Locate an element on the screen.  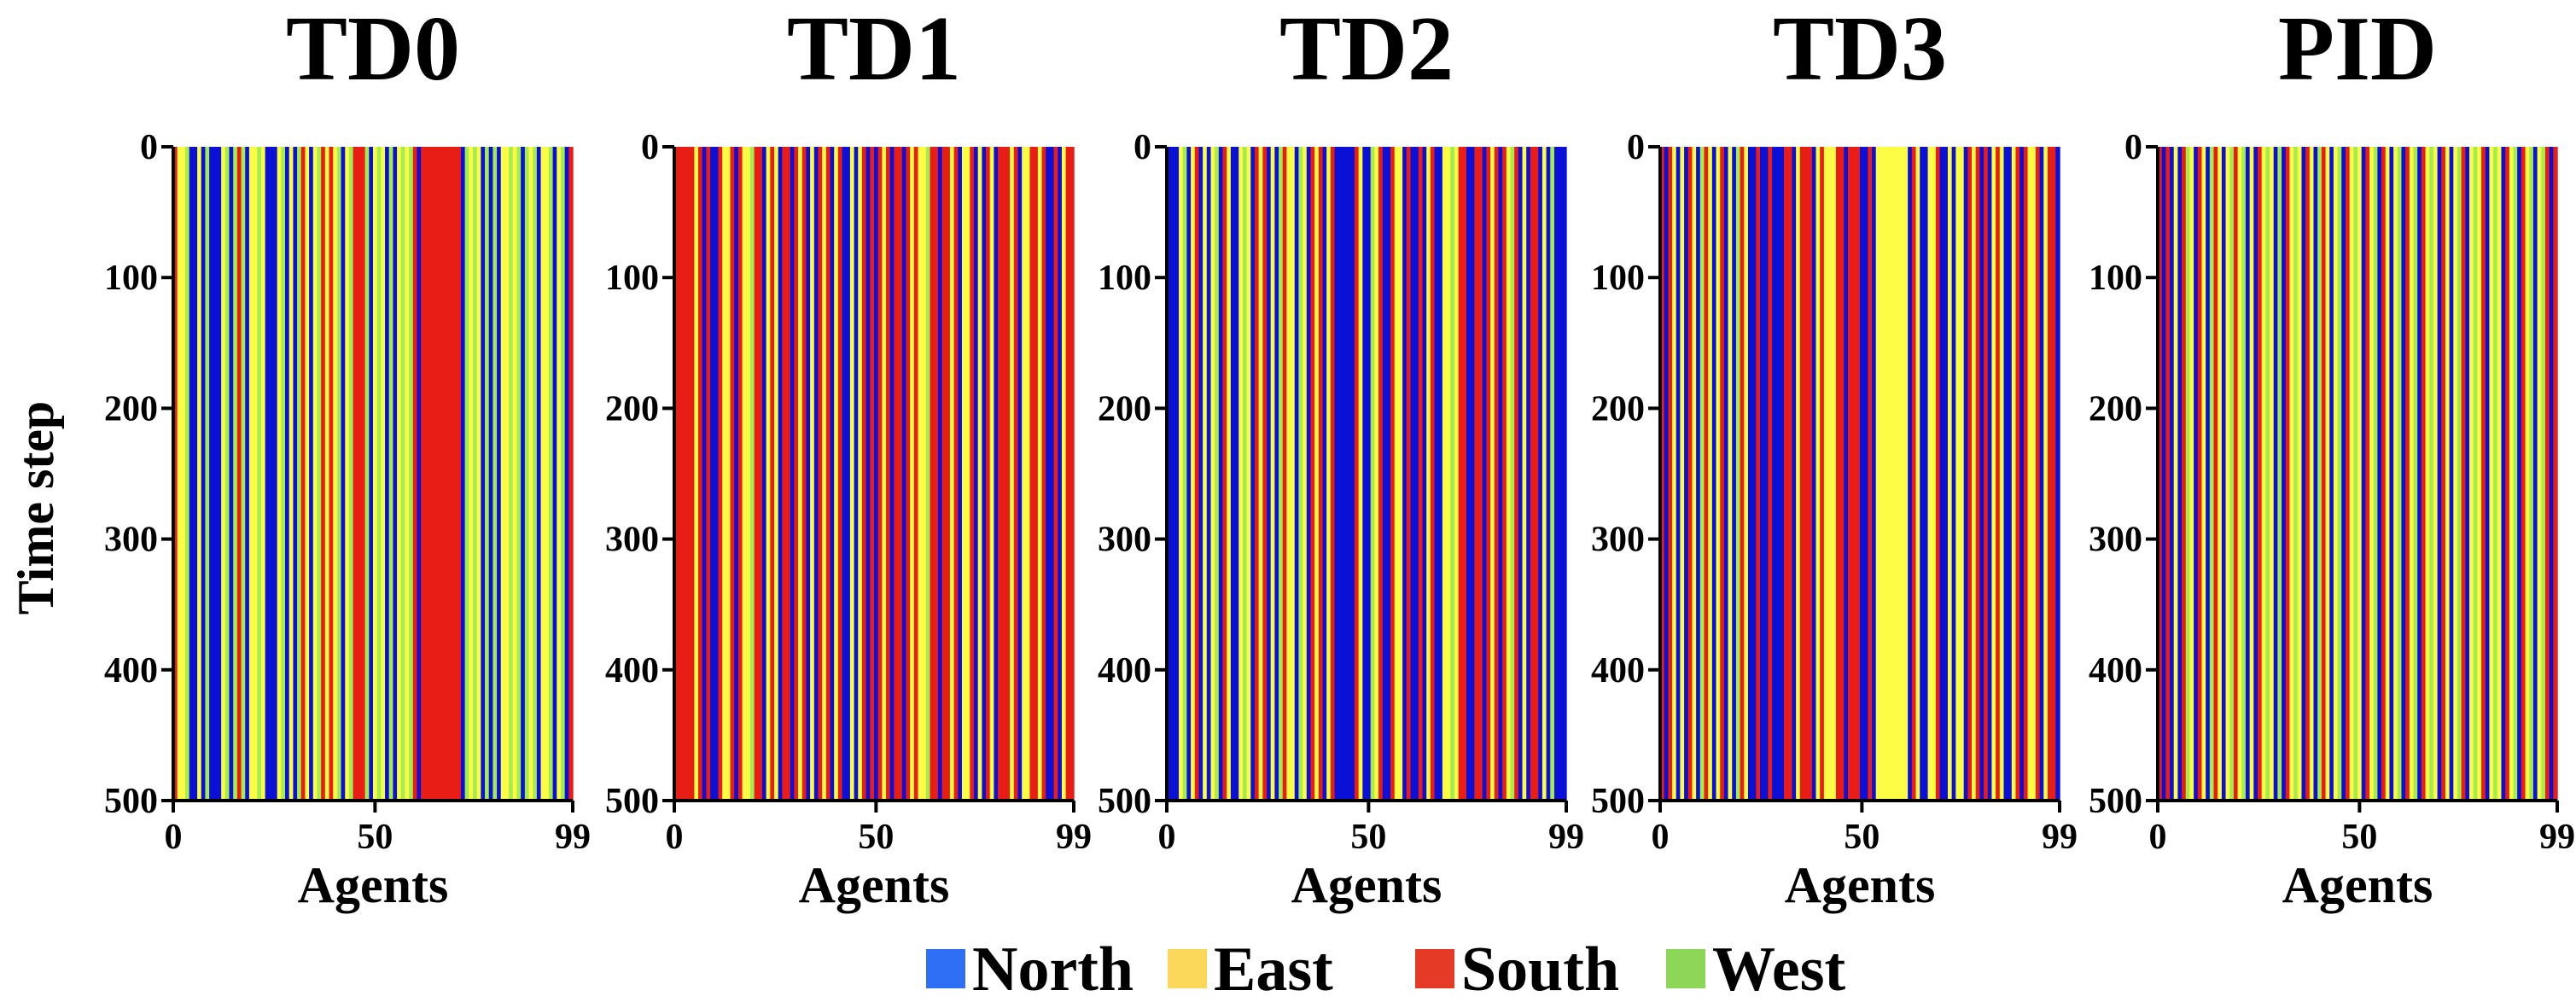
panel-title: TD1 is located at coordinates (874, 50).